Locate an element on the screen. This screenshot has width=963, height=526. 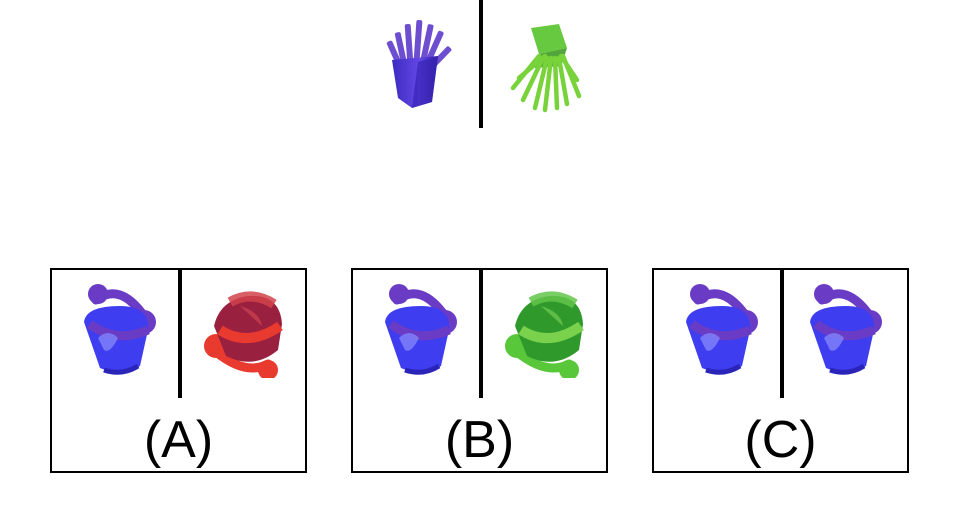
green-bucket-icon is located at coordinates (544, 335).